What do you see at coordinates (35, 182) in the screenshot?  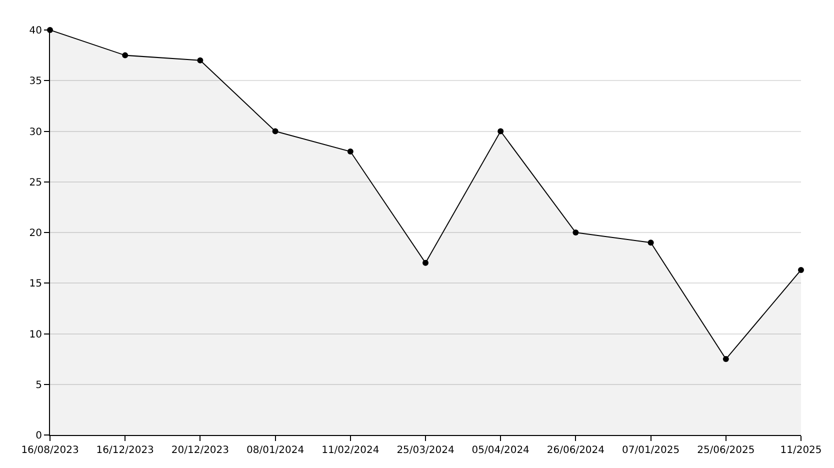 I see `y-tick-label: 25` at bounding box center [35, 182].